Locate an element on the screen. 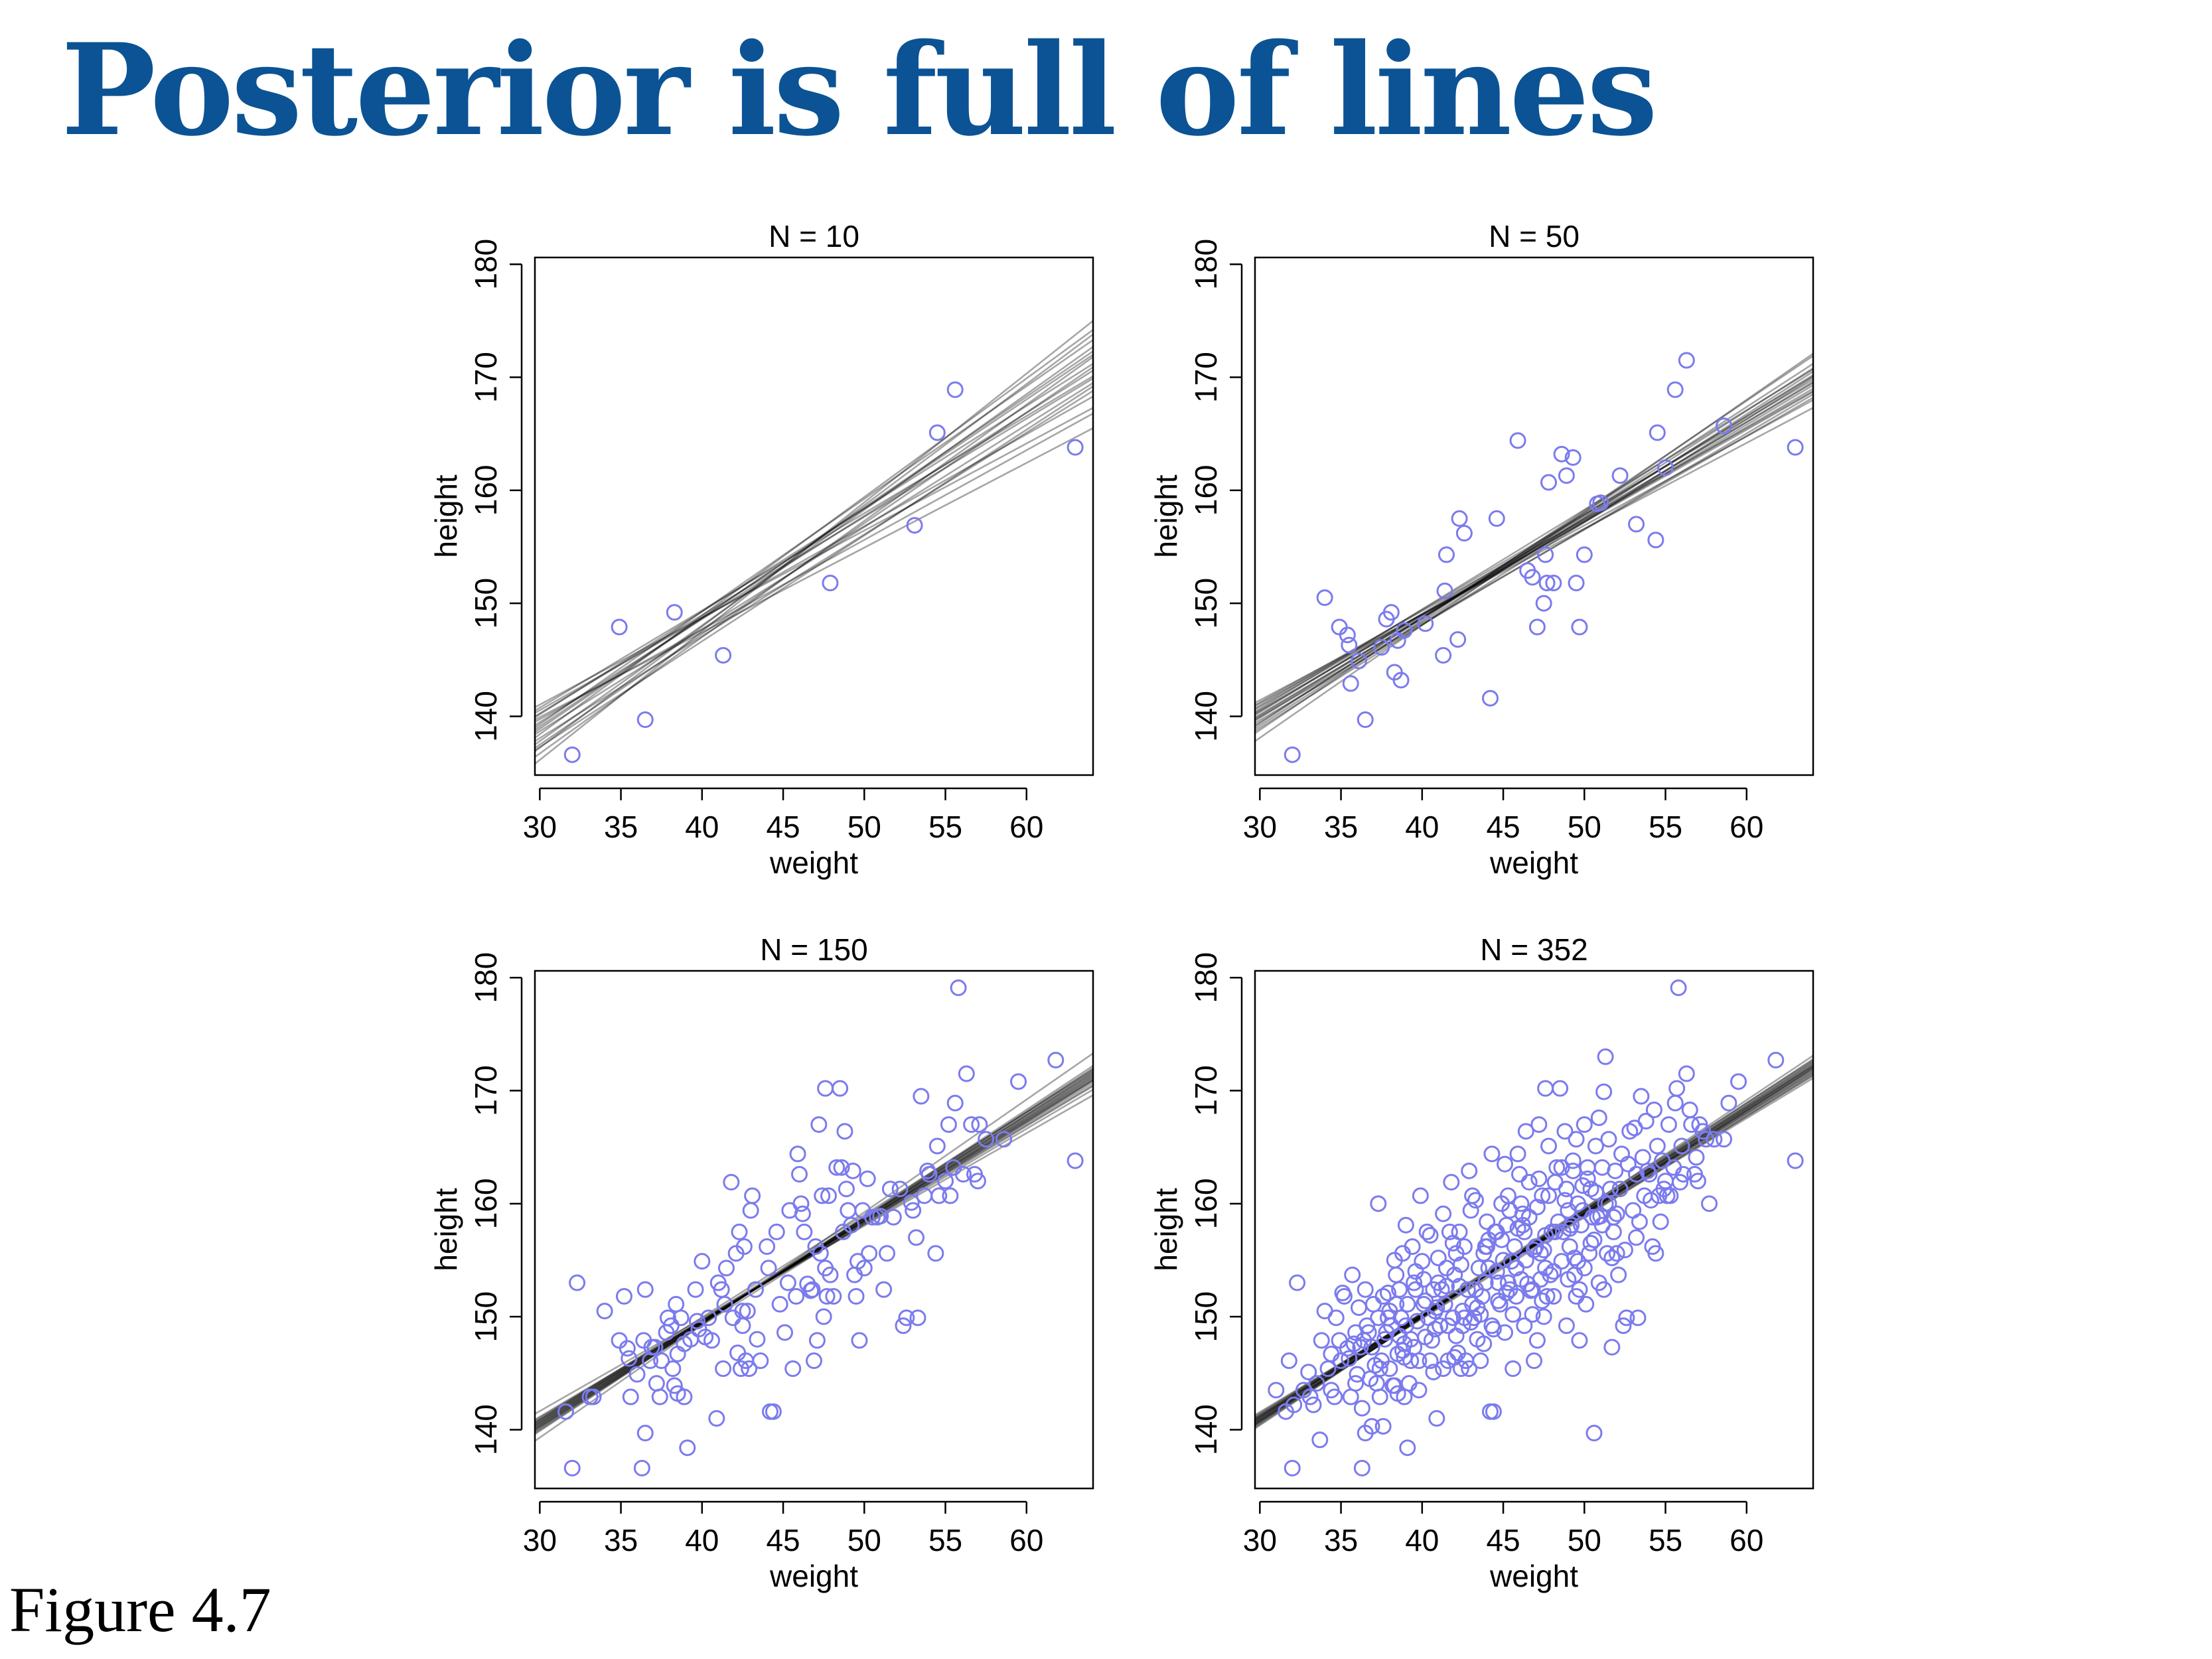 The height and width of the screenshot is (1659, 2212). plot-frame is located at coordinates (1534, 1230).